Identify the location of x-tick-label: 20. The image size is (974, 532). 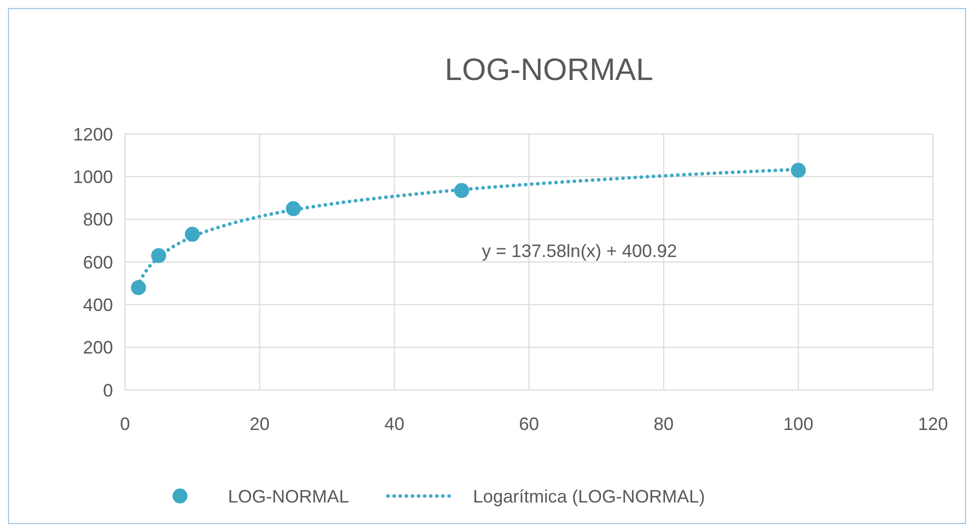
(260, 424).